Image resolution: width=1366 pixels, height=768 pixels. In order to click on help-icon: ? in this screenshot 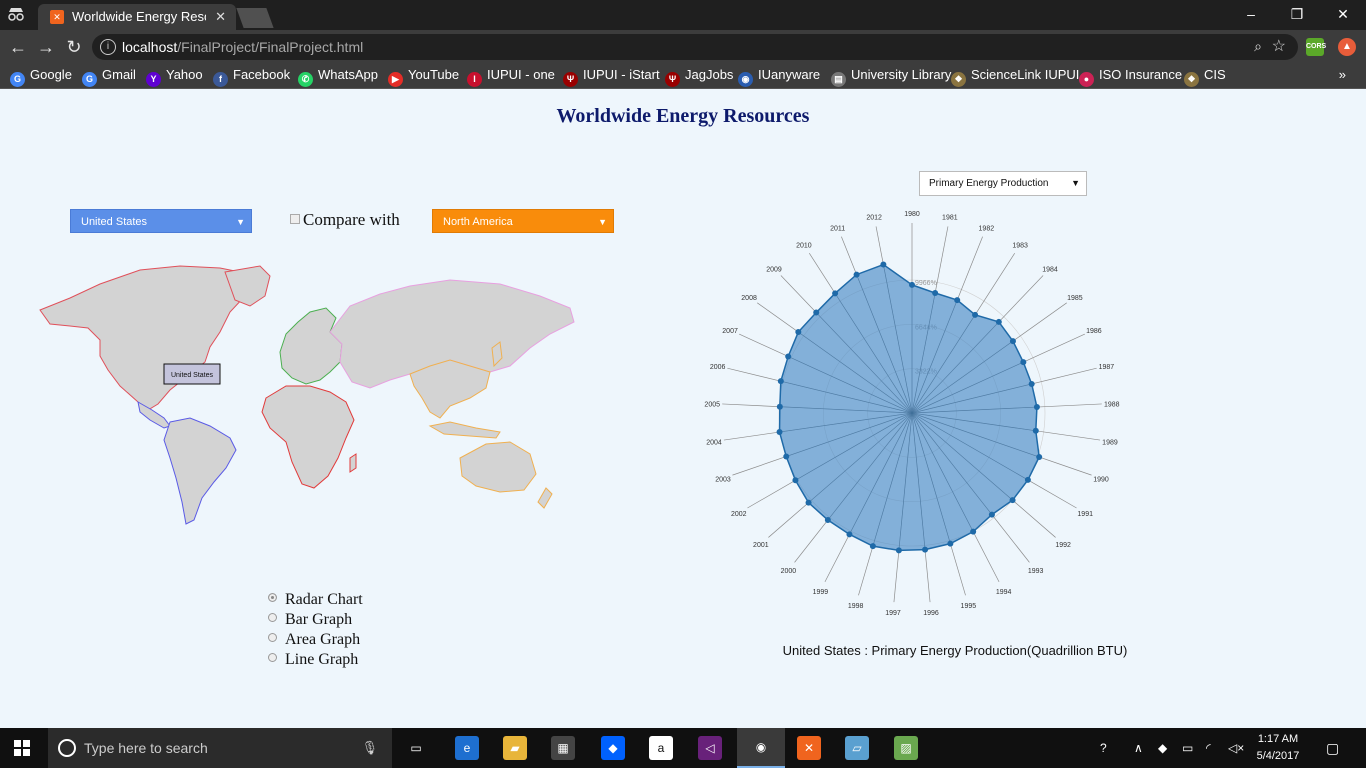, I will do `click(1103, 748)`.